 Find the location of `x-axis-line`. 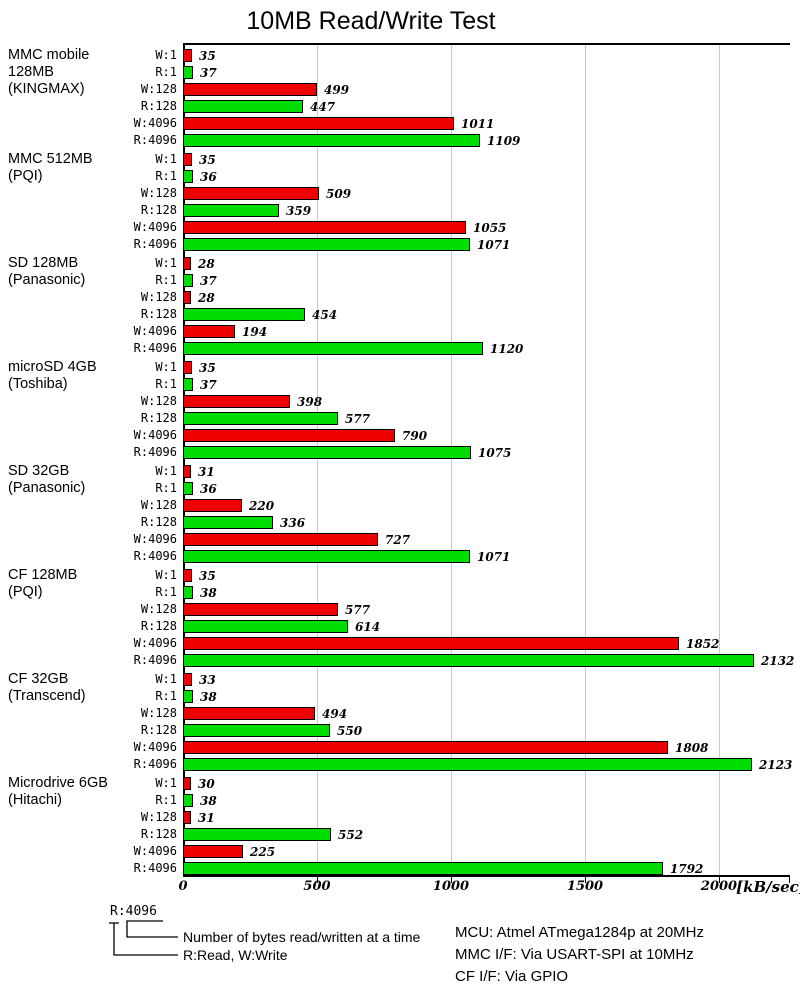

x-axis-line is located at coordinates (486, 876).